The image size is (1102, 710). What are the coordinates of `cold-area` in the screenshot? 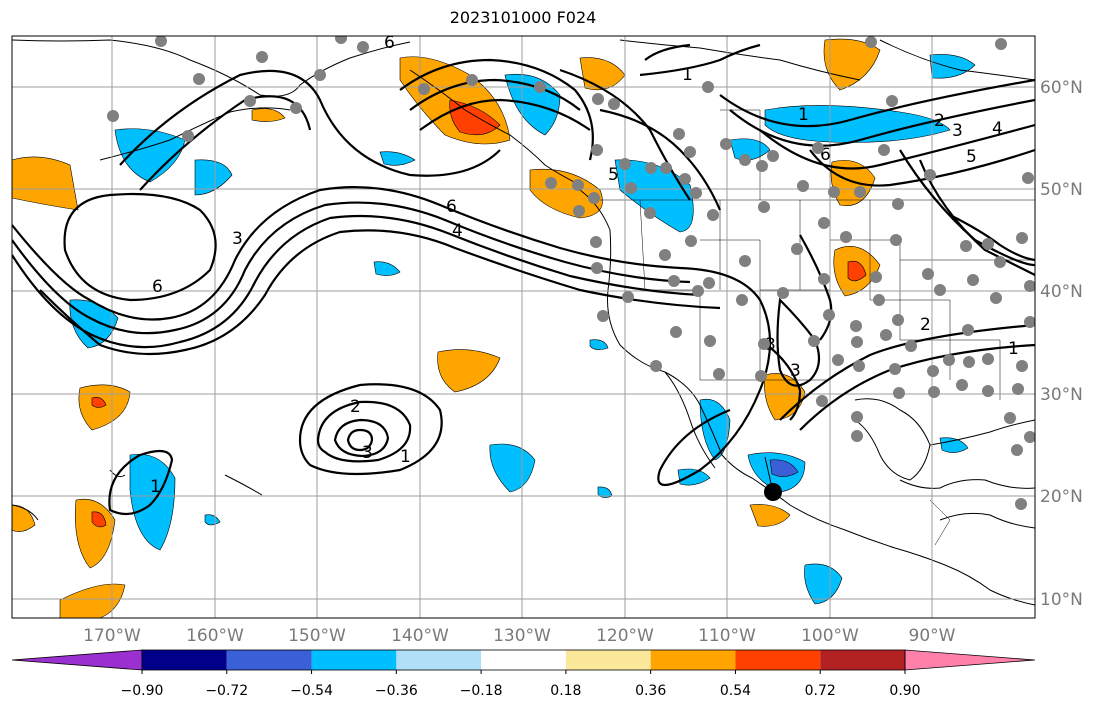 It's located at (784, 468).